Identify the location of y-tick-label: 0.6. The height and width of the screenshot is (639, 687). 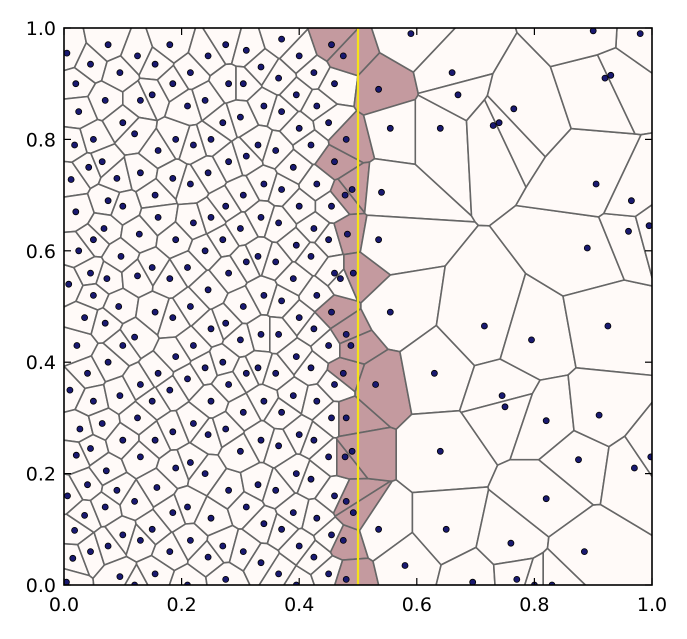
(41, 252).